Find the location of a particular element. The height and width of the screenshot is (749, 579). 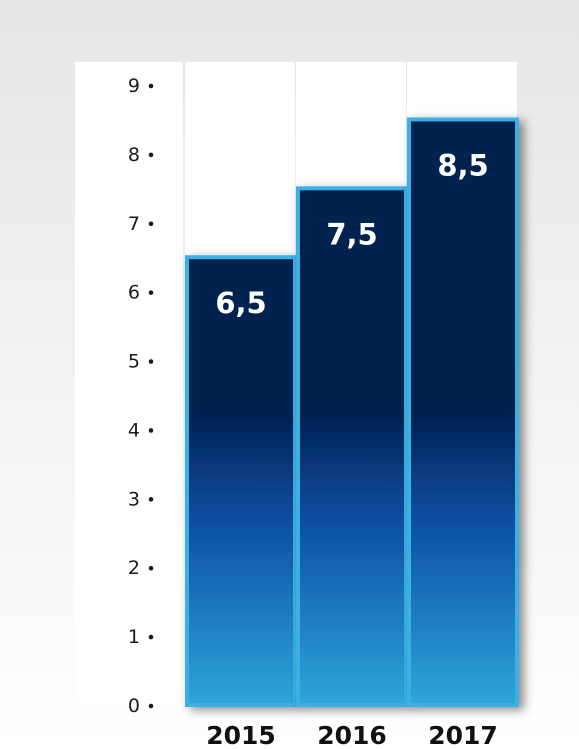

data-label-2017: 8,5 is located at coordinates (462, 165).